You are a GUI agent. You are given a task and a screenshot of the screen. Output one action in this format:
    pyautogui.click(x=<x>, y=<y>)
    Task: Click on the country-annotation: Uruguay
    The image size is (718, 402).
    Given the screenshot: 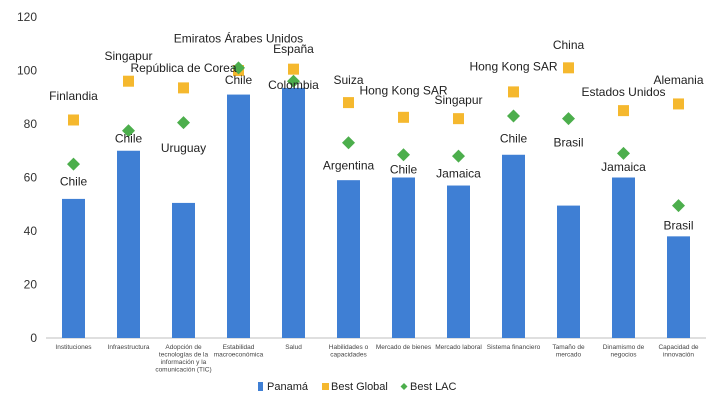 What is the action you would take?
    pyautogui.click(x=183, y=148)
    